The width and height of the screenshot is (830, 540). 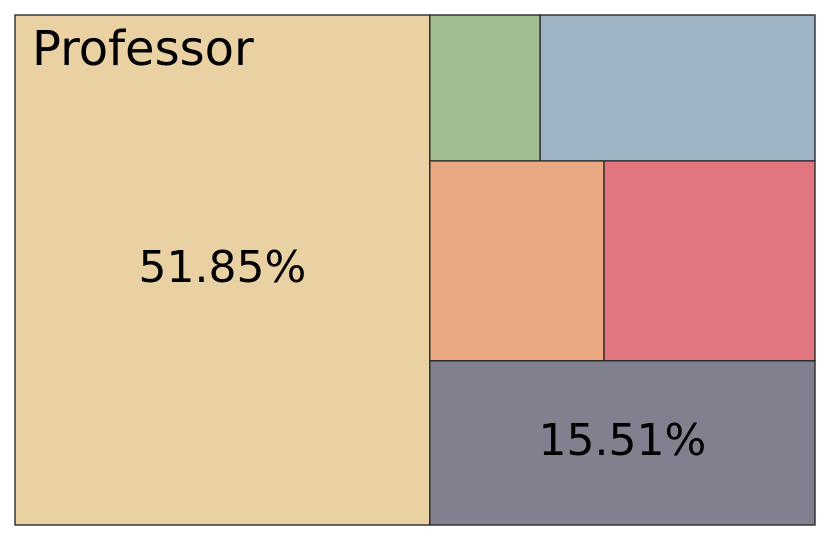 What do you see at coordinates (623, 440) in the screenshot?
I see `tile-value-label-2: 15.51%` at bounding box center [623, 440].